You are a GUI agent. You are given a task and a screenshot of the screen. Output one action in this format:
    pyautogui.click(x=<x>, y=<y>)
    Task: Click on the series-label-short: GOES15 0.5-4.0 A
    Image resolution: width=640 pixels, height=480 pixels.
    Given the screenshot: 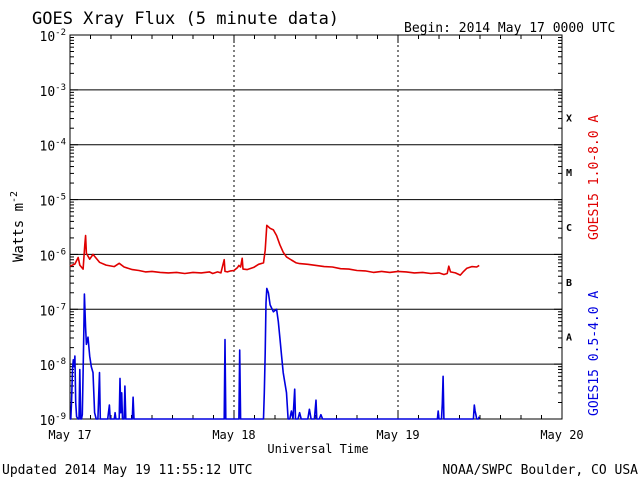 What is the action you would take?
    pyautogui.click(x=594, y=353)
    